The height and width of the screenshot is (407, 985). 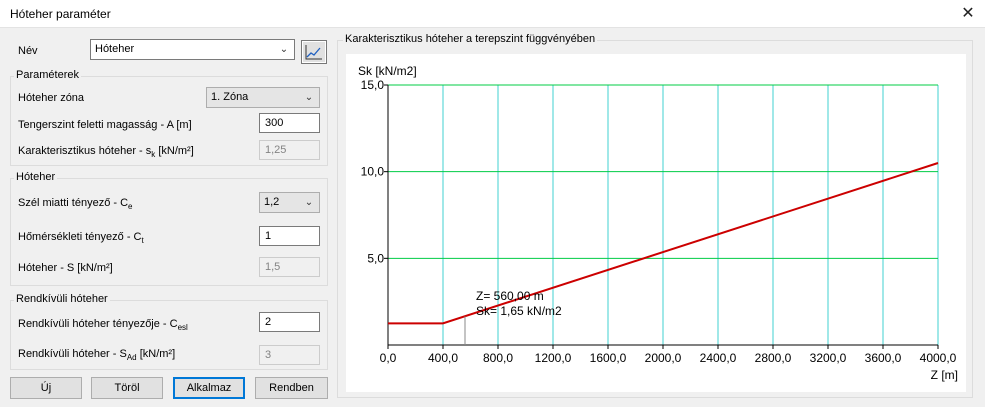 I want to click on apply-button: Alkalmaz, so click(x=209, y=388).